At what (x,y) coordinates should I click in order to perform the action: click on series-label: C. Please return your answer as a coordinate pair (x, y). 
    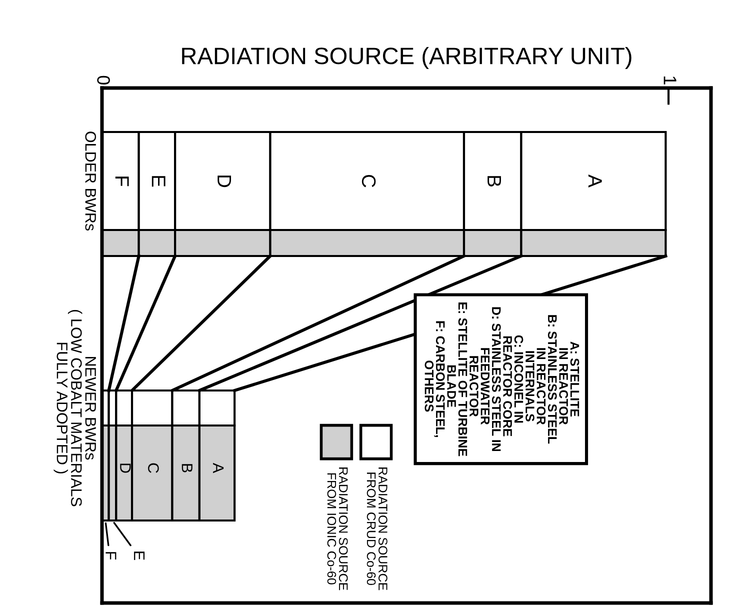
    Looking at the image, I should click on (153, 468).